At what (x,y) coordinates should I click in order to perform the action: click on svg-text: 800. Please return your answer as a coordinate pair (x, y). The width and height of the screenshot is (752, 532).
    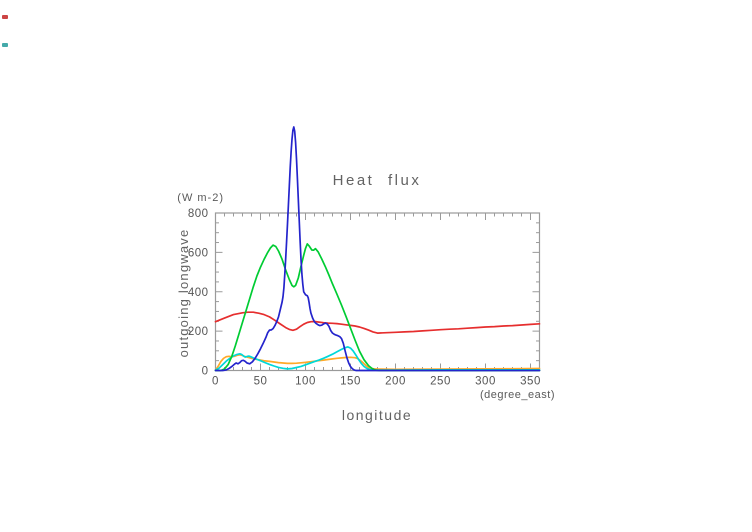
    Looking at the image, I should click on (198, 214).